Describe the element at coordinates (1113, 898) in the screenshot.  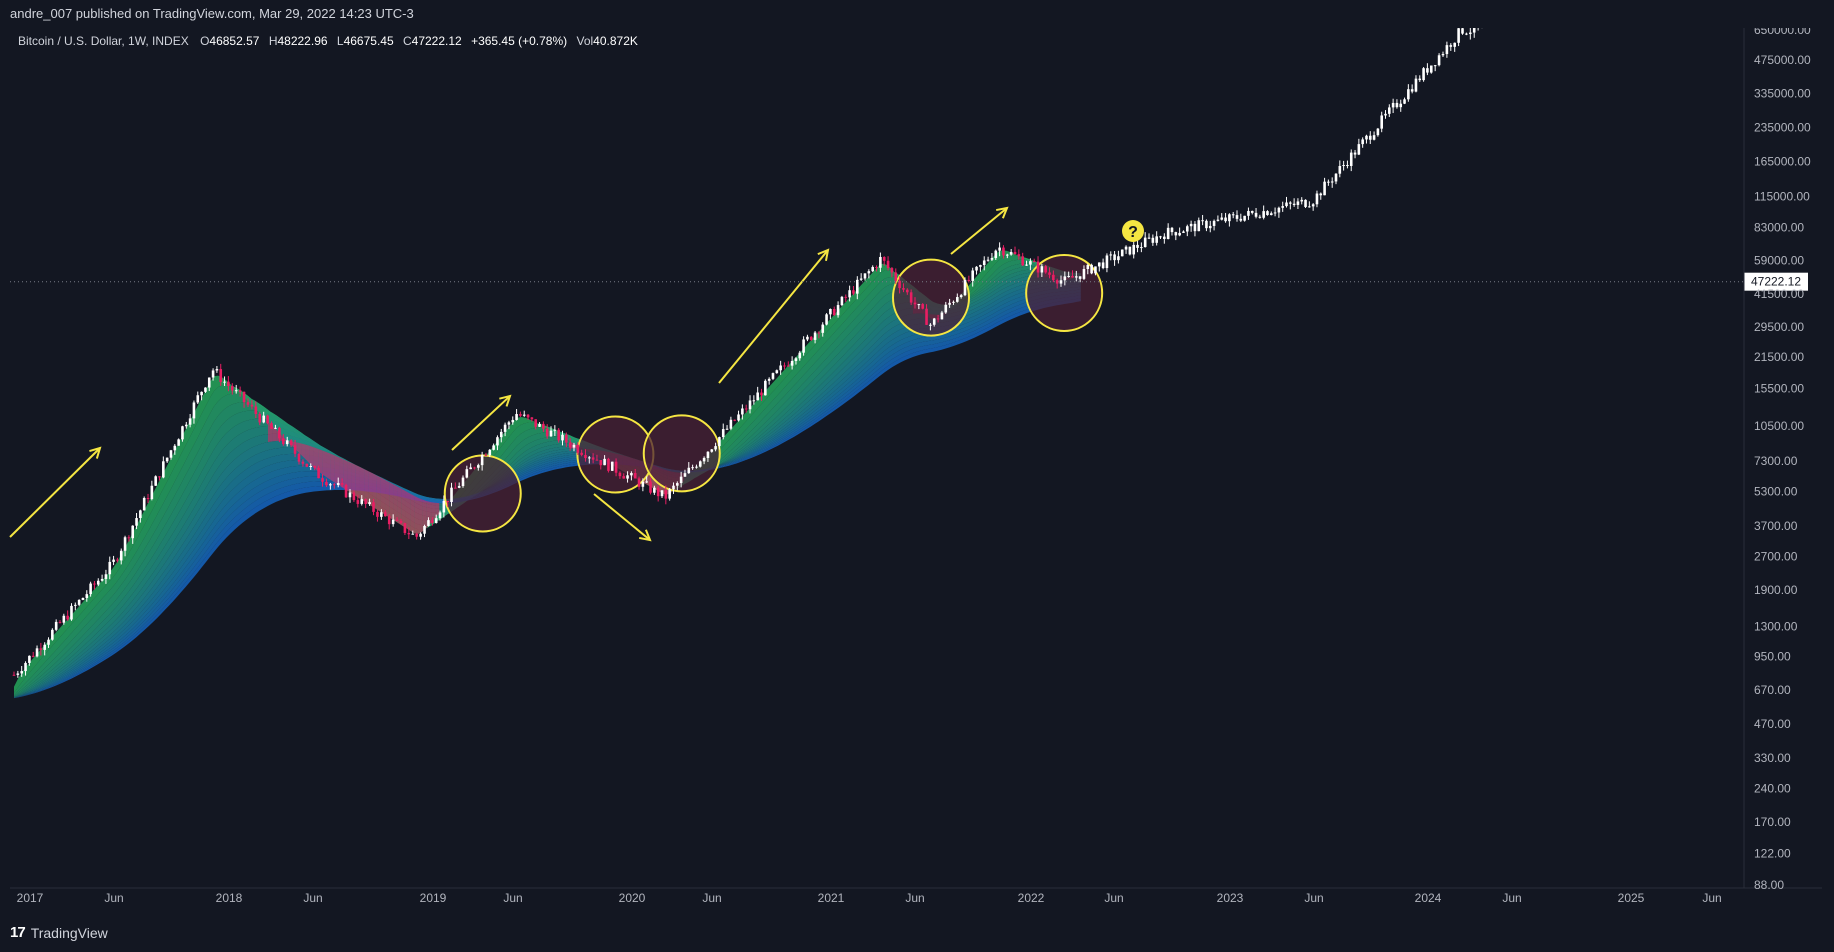
I see `x-tick-label: Jun` at that location.